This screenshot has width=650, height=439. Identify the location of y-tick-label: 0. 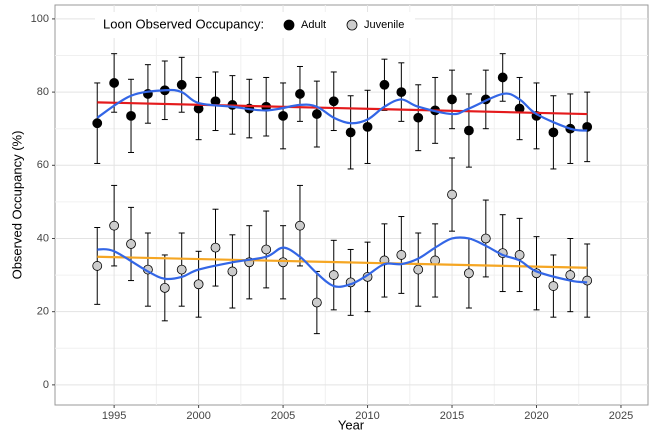
(46, 385).